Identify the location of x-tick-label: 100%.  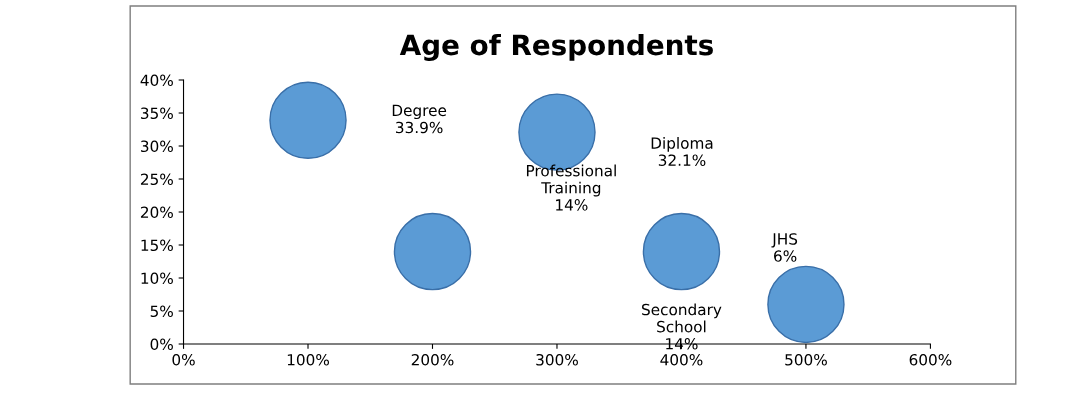
(308, 359).